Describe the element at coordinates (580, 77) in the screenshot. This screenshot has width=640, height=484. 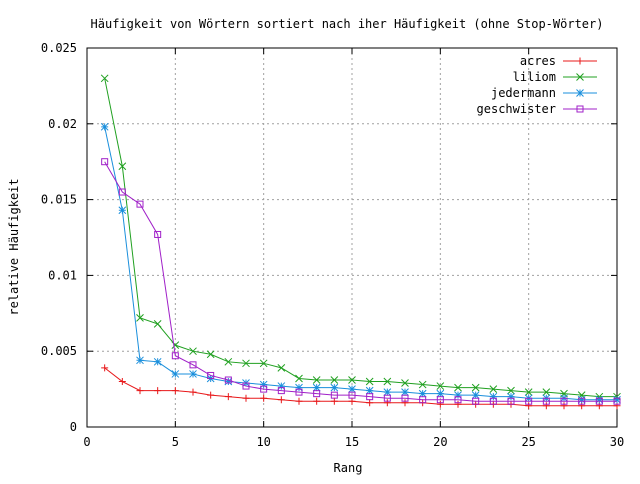
I see `legend-marker-liliom` at that location.